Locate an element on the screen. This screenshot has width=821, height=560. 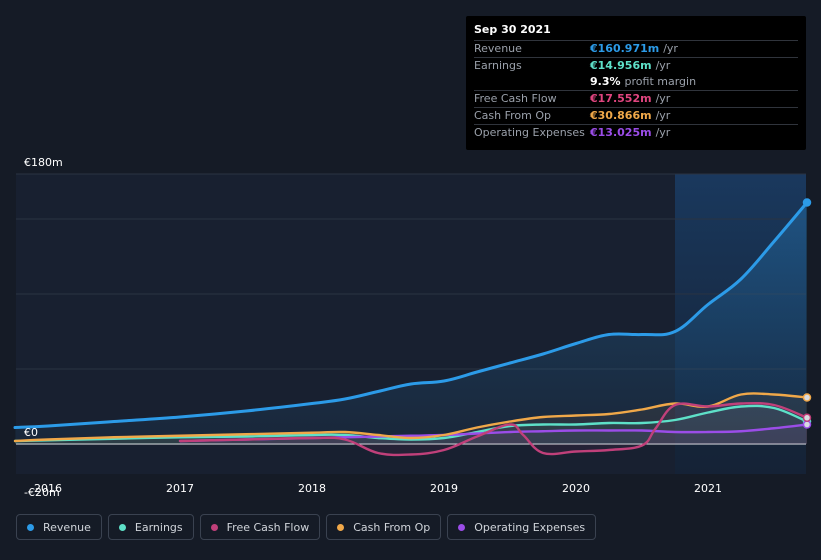
operating-expenses-end-point is located at coordinates (807, 424).